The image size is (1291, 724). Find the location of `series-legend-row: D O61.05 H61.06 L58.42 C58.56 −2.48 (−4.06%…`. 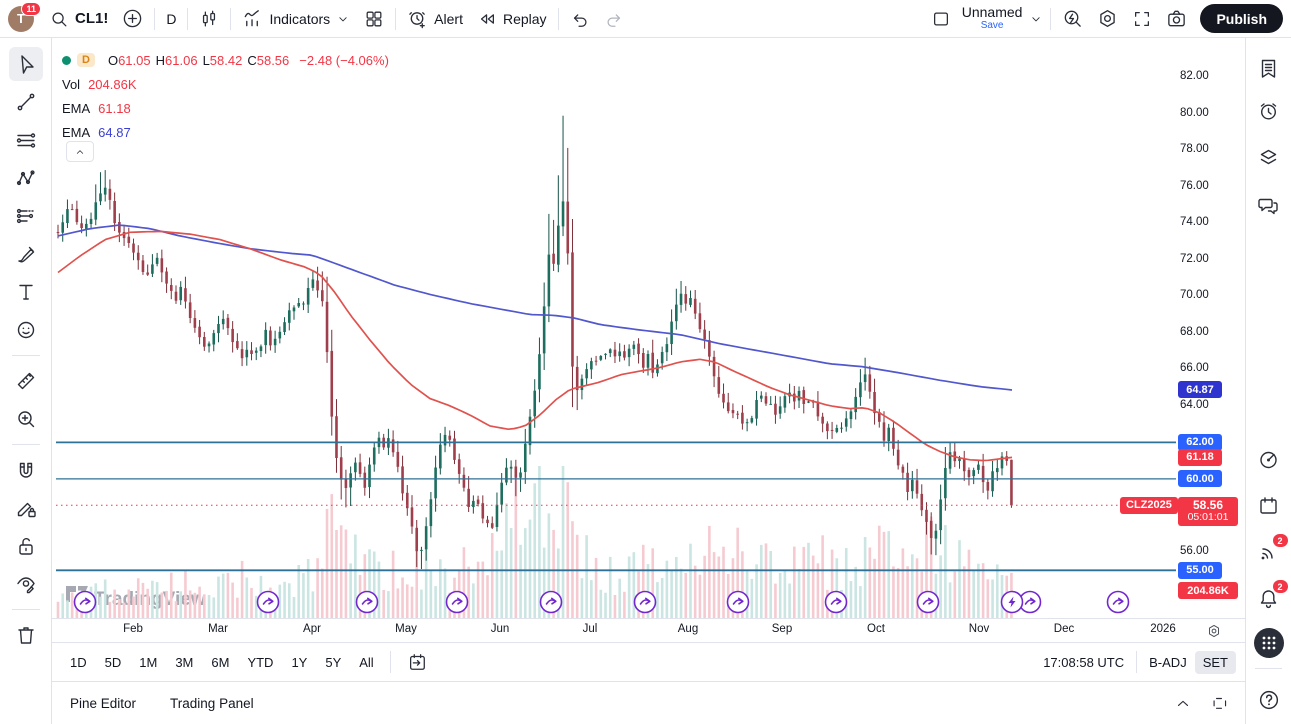

series-legend-row: D O61.05 H61.06 L58.42 C58.56 −2.48 (−4.06%… is located at coordinates (225, 60).